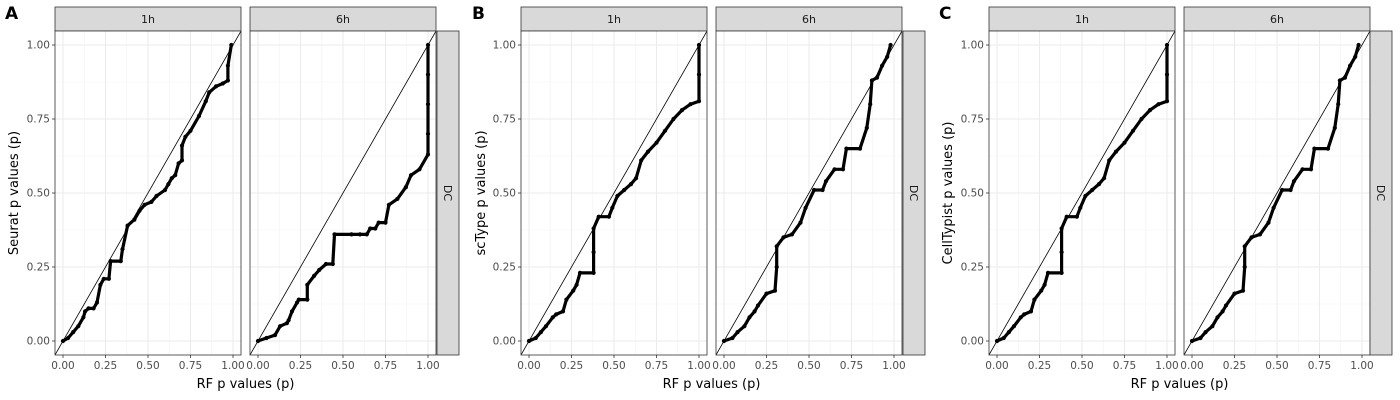  Describe the element at coordinates (478, 14) in the screenshot. I see `panel-label: B` at that location.